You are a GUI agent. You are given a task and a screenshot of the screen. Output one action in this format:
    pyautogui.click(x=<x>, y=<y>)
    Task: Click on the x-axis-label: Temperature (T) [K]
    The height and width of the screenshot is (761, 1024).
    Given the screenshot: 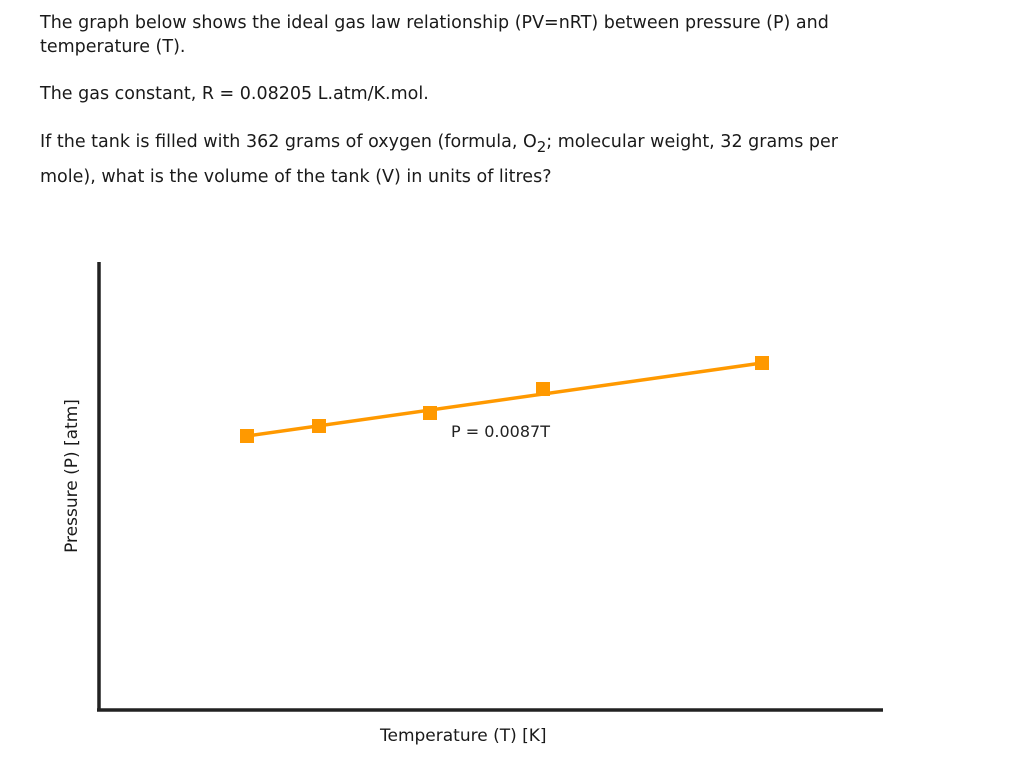 What is the action you would take?
    pyautogui.click(x=463, y=736)
    